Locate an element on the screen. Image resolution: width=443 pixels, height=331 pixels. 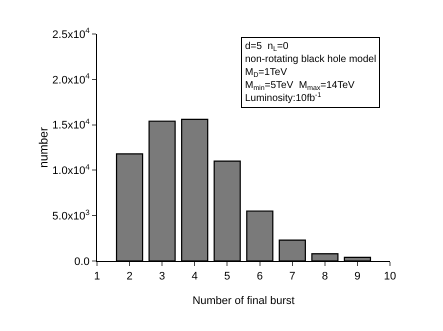
x-tick-label: 9 is located at coordinates (357, 276).